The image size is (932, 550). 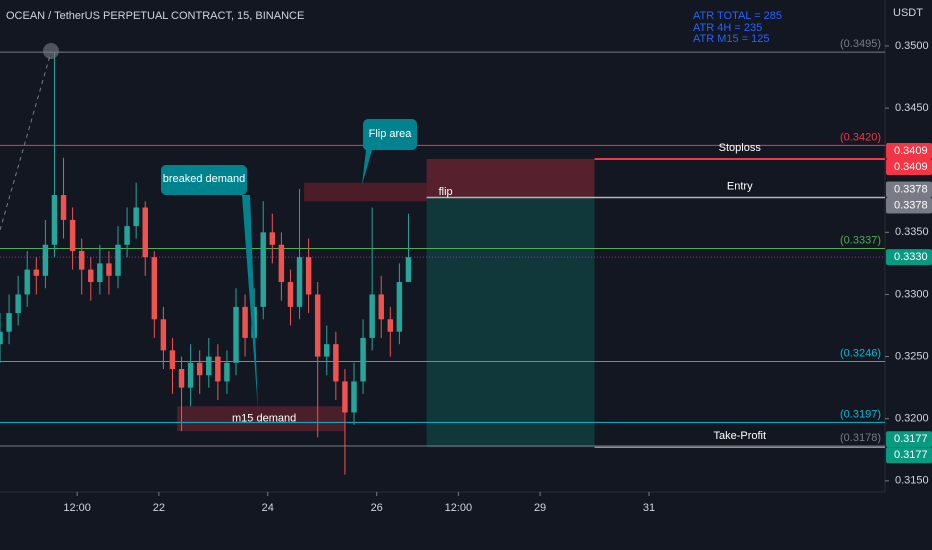 What do you see at coordinates (912, 232) in the screenshot?
I see `y-tick-label: 0.3350` at bounding box center [912, 232].